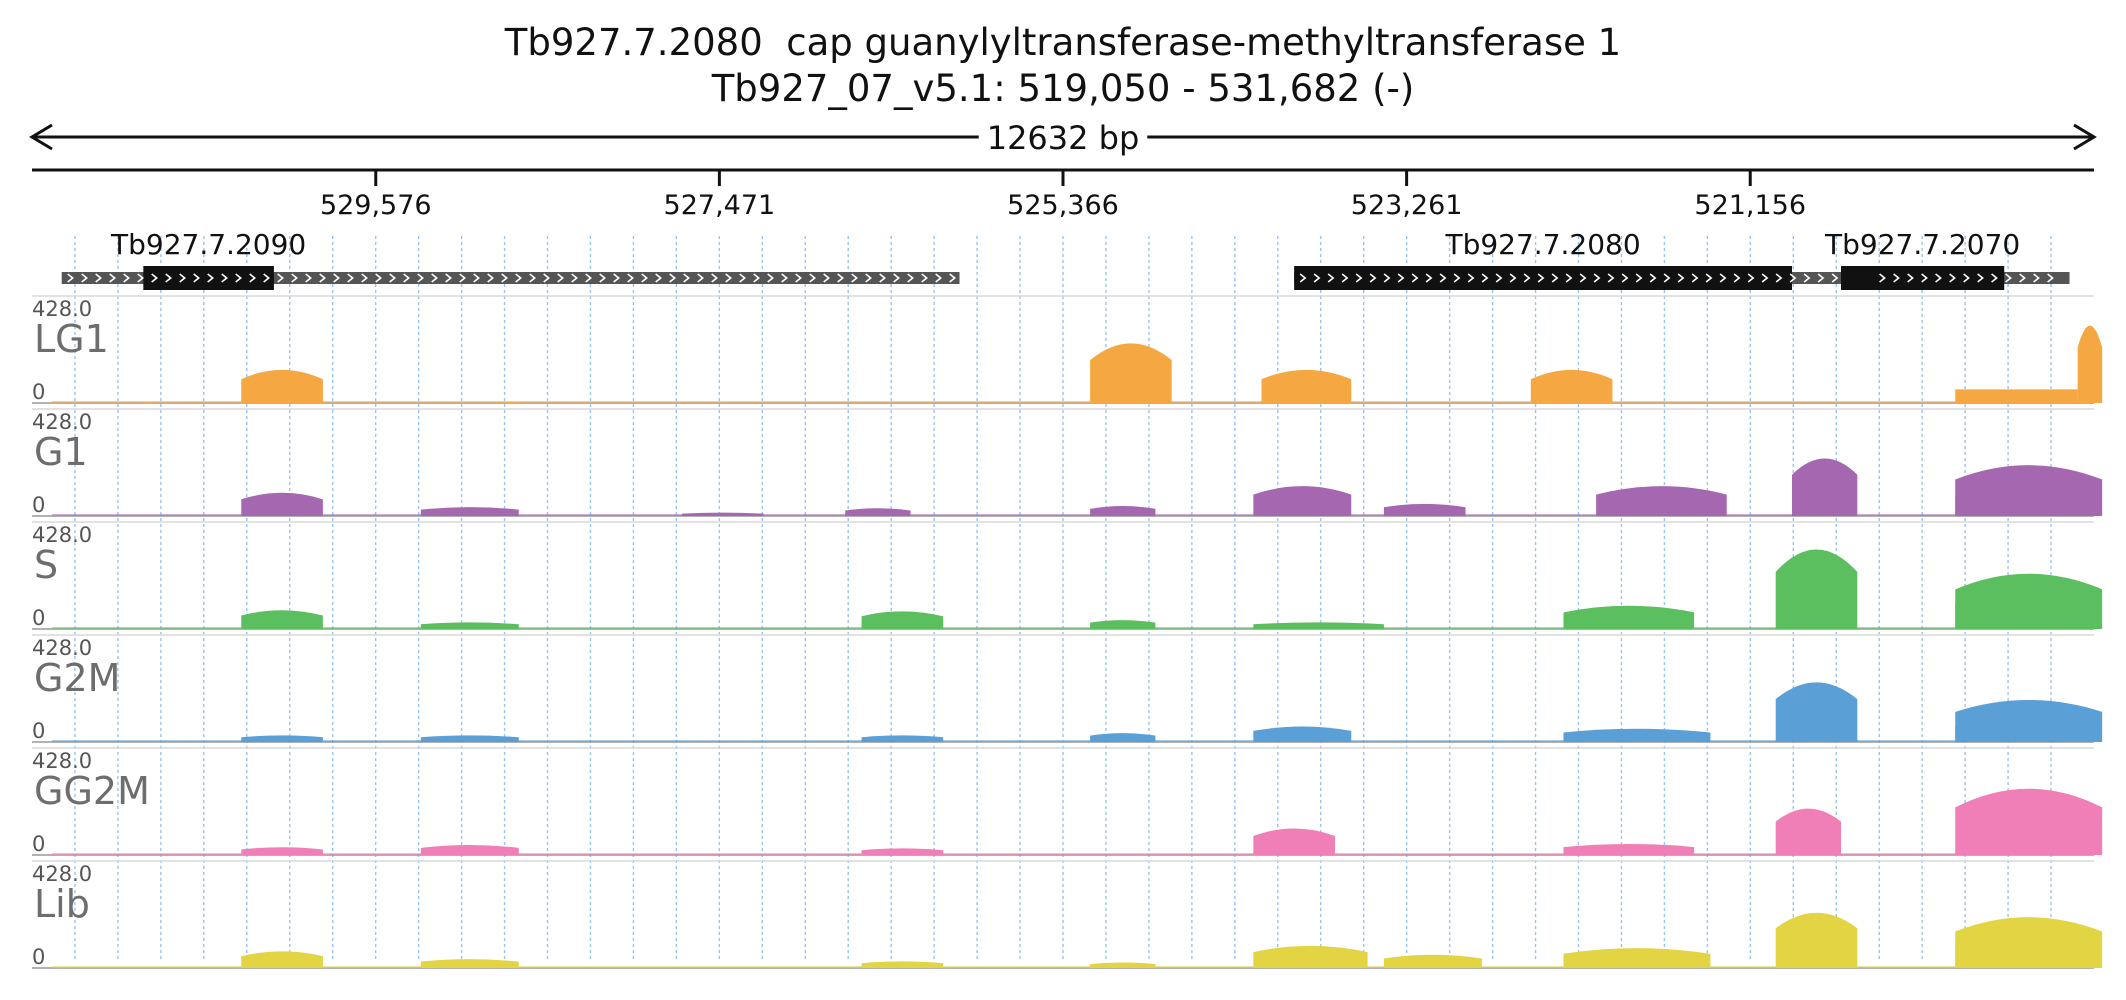  Describe the element at coordinates (1065, 259) in the screenshot. I see `gene-track: Tb927.7.2090 Tb927.7.2080 Tb927.7.2070` at that location.